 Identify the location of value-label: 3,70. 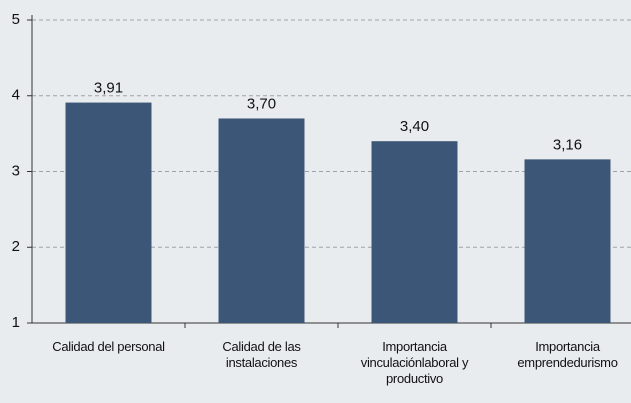
(261, 103).